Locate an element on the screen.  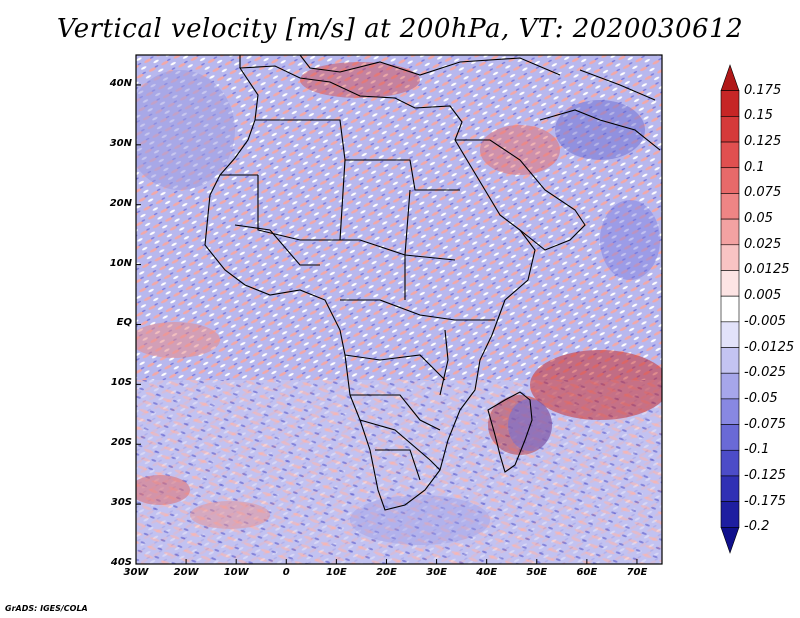
colorbar-label: -0.175 is located at coordinates (765, 501).